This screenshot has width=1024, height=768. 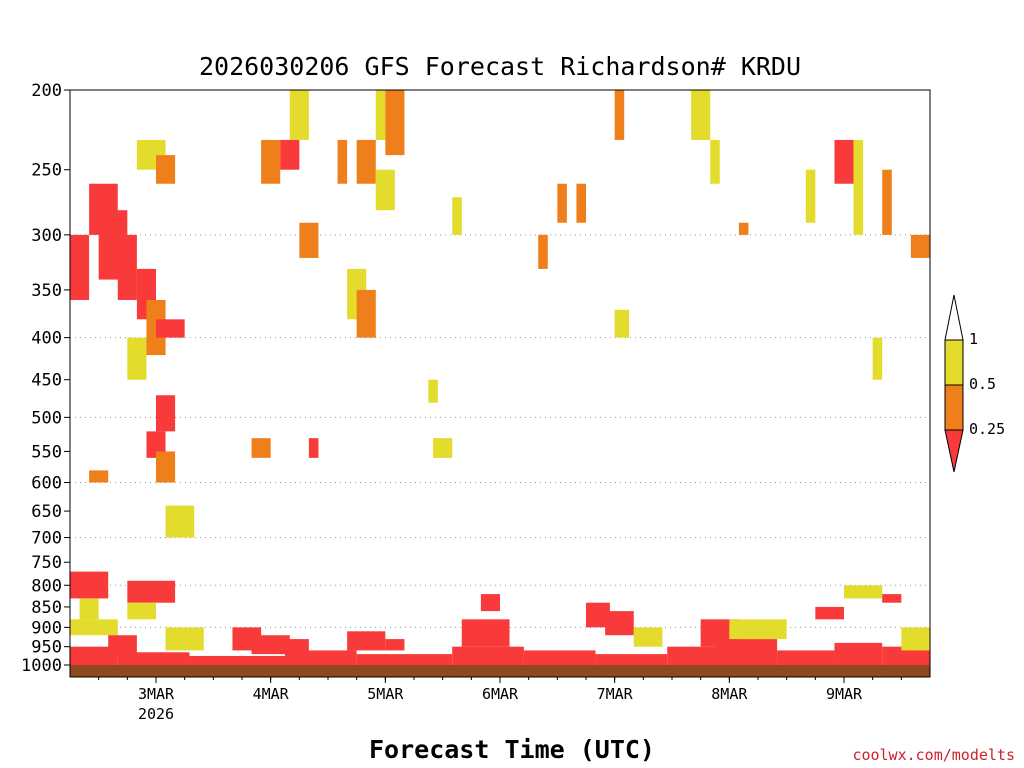 What do you see at coordinates (844, 694) in the screenshot?
I see `x-tick-label: 9MAR` at bounding box center [844, 694].